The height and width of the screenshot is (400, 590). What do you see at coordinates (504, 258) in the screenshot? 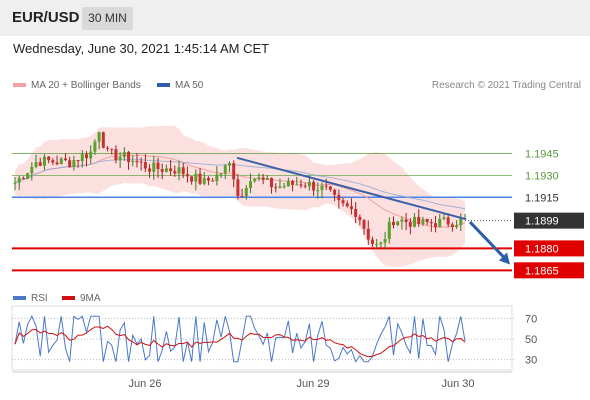
I see `forecast-arrowhead` at bounding box center [504, 258].